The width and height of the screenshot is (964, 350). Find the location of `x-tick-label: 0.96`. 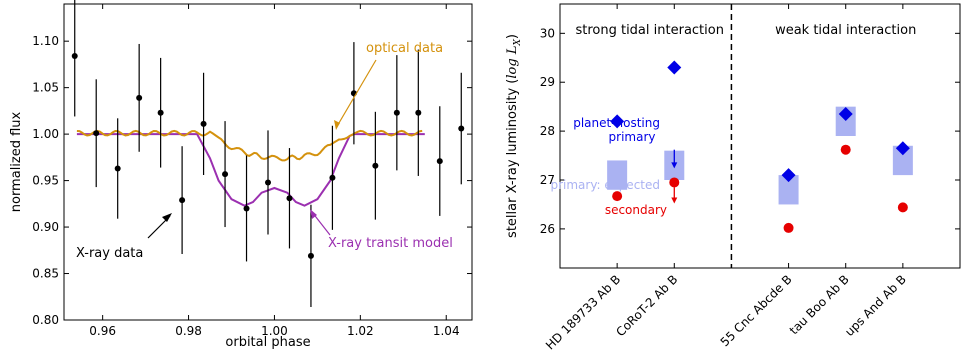

x-tick-label: 0.96 is located at coordinates (102, 331).